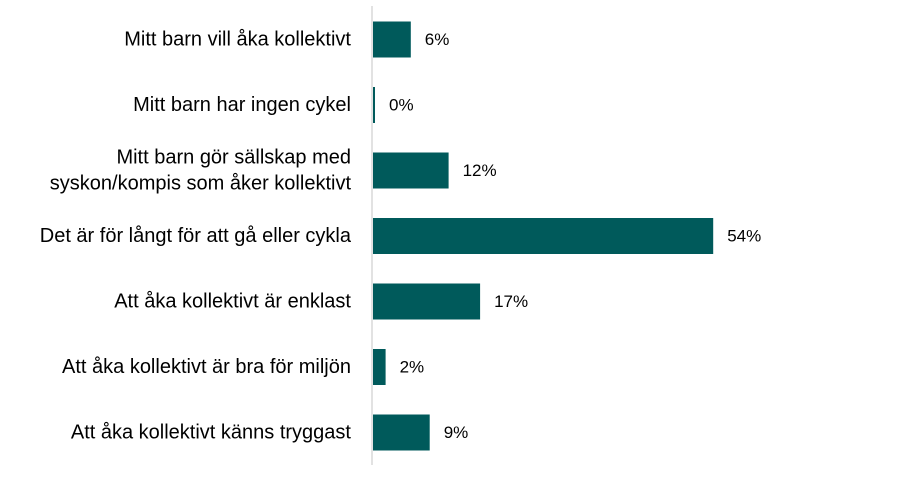  Describe the element at coordinates (401, 105) in the screenshot. I see `bar-value-label: 0%` at that location.